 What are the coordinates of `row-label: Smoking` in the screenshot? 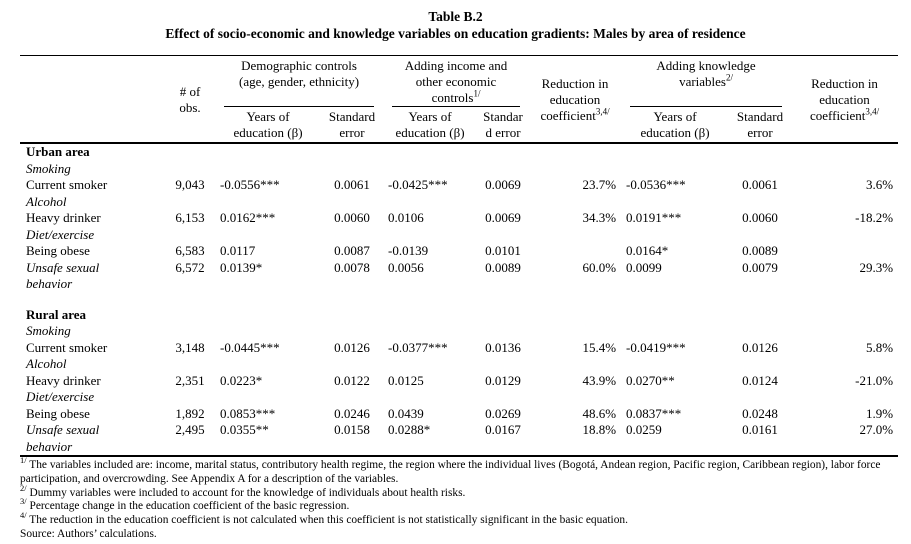 It's located at (48, 330).